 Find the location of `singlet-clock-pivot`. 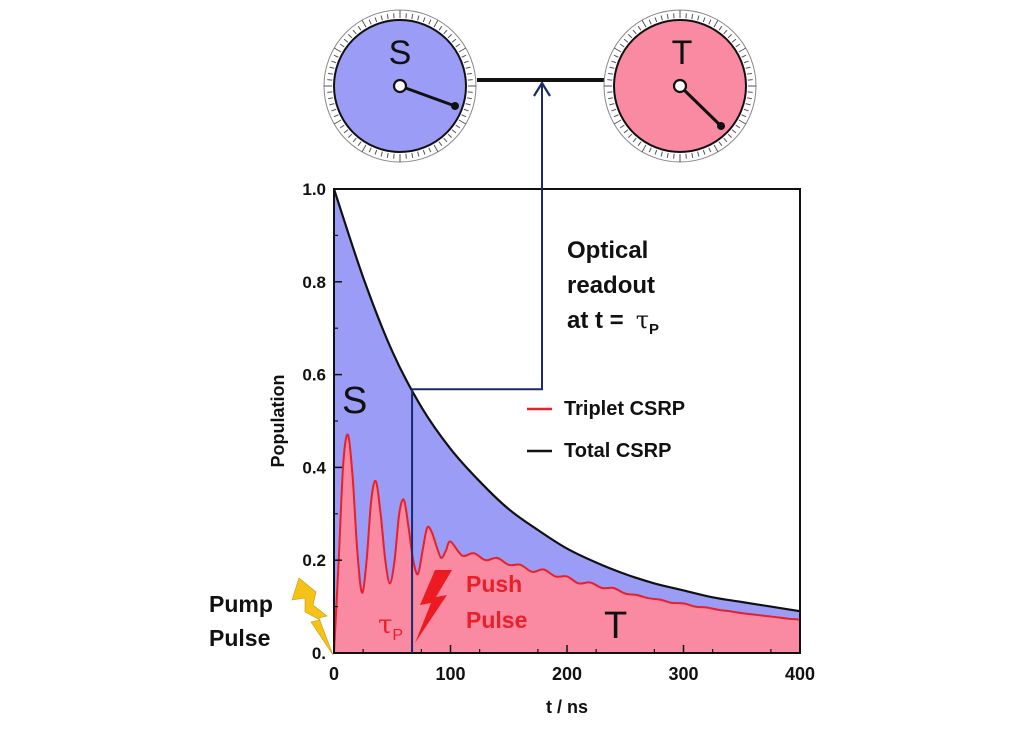

singlet-clock-pivot is located at coordinates (400, 86).